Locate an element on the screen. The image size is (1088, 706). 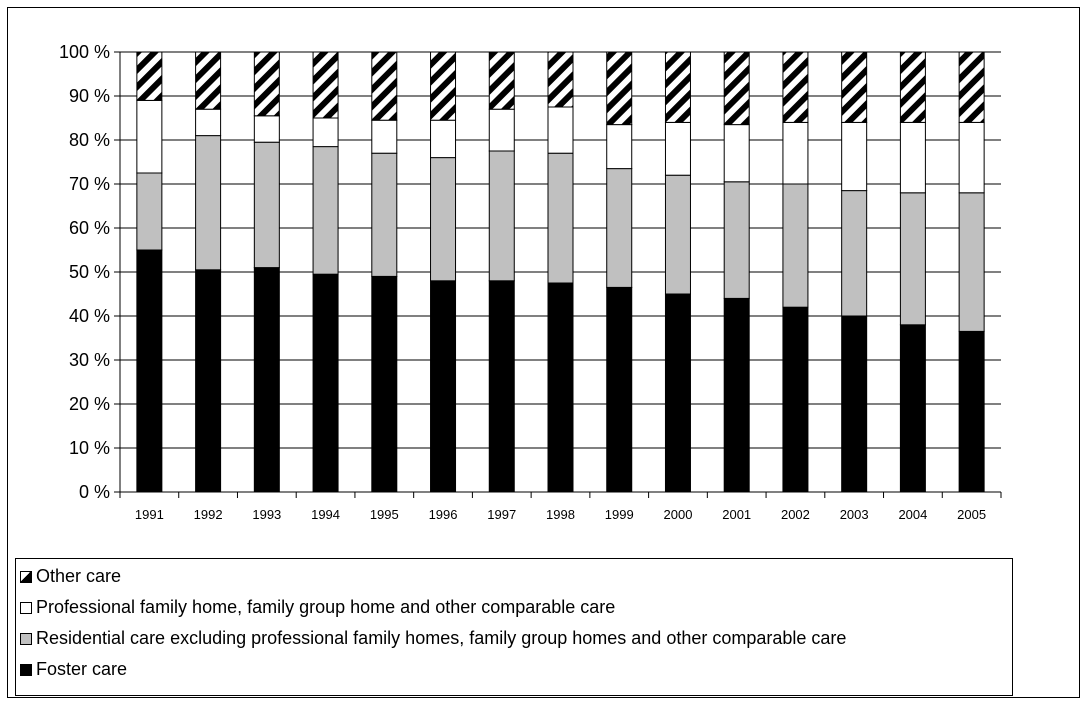
y-tick-label: 80 % is located at coordinates (89, 140).